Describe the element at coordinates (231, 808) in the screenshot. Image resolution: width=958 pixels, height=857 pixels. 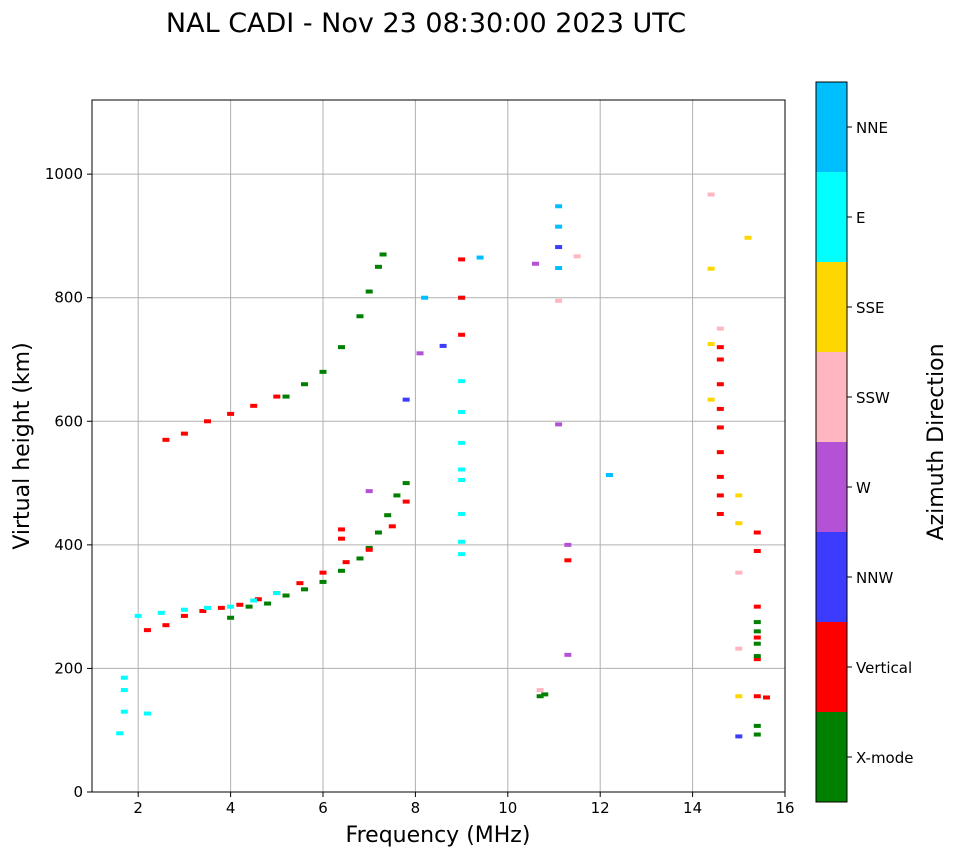
I see `x-tick-label: 4` at that location.